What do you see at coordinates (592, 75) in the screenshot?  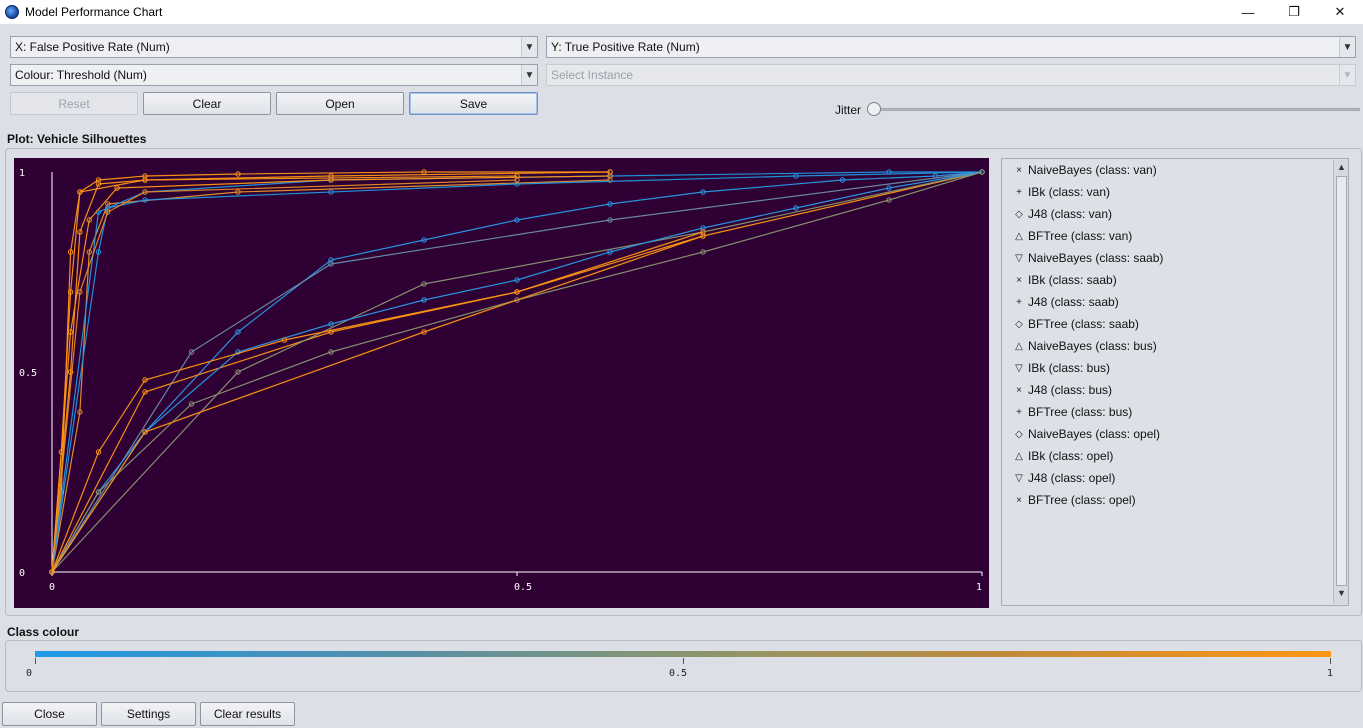 I see `instance-select-value: Select Instance` at bounding box center [592, 75].